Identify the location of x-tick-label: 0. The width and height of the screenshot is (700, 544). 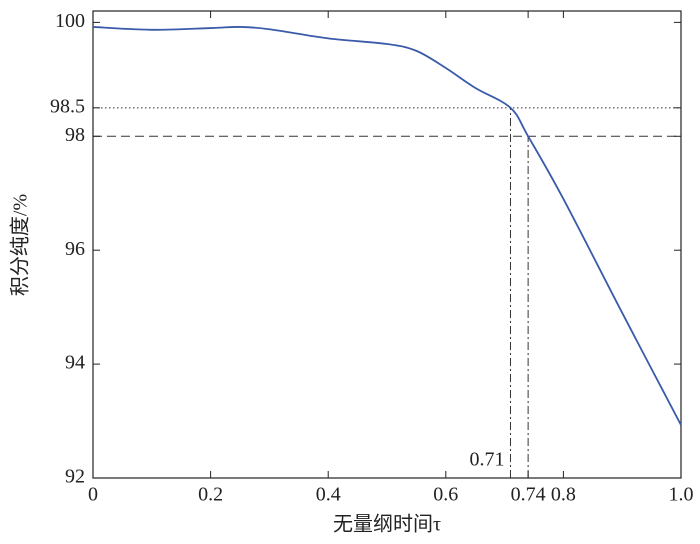
(93, 495).